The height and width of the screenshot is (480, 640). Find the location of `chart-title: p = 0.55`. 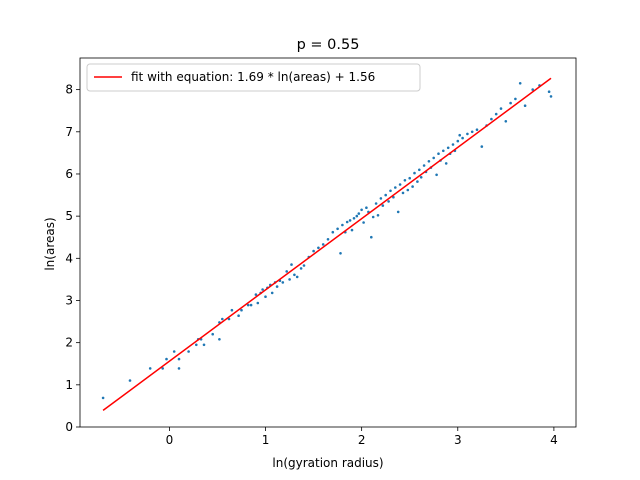

chart-title: p = 0.55 is located at coordinates (328, 45).